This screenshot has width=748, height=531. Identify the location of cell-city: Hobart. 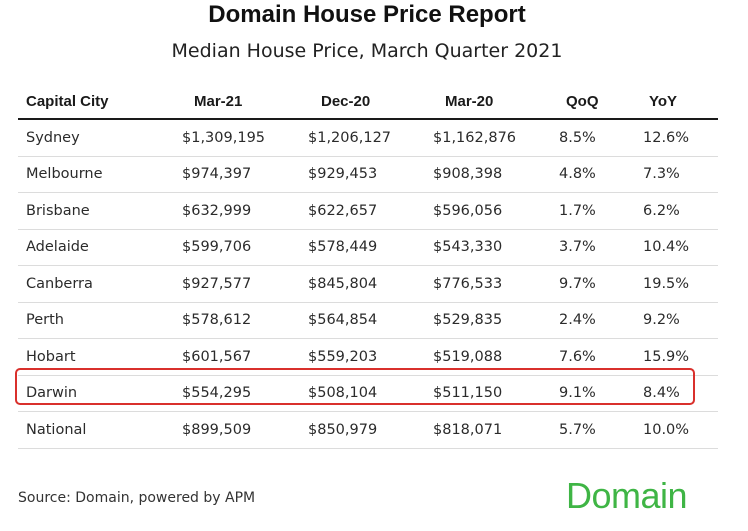
(51, 356).